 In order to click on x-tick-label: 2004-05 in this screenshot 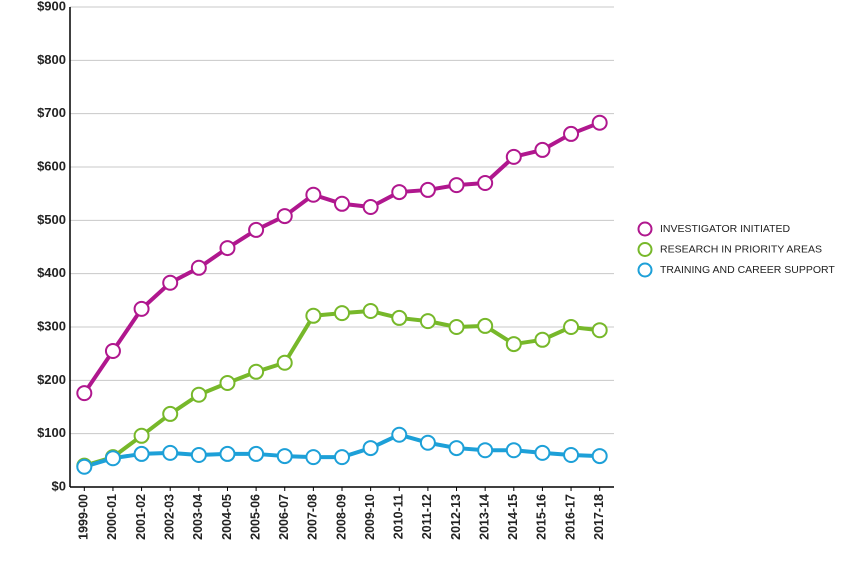, I will do `click(227, 517)`.